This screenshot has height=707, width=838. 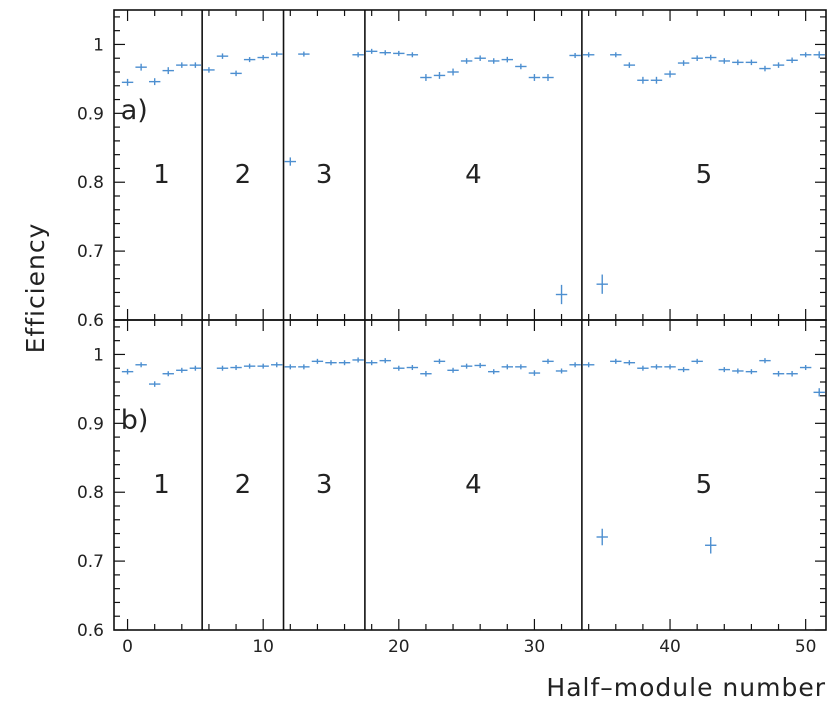 What do you see at coordinates (324, 485) in the screenshot?
I see `region-label: 3` at bounding box center [324, 485].